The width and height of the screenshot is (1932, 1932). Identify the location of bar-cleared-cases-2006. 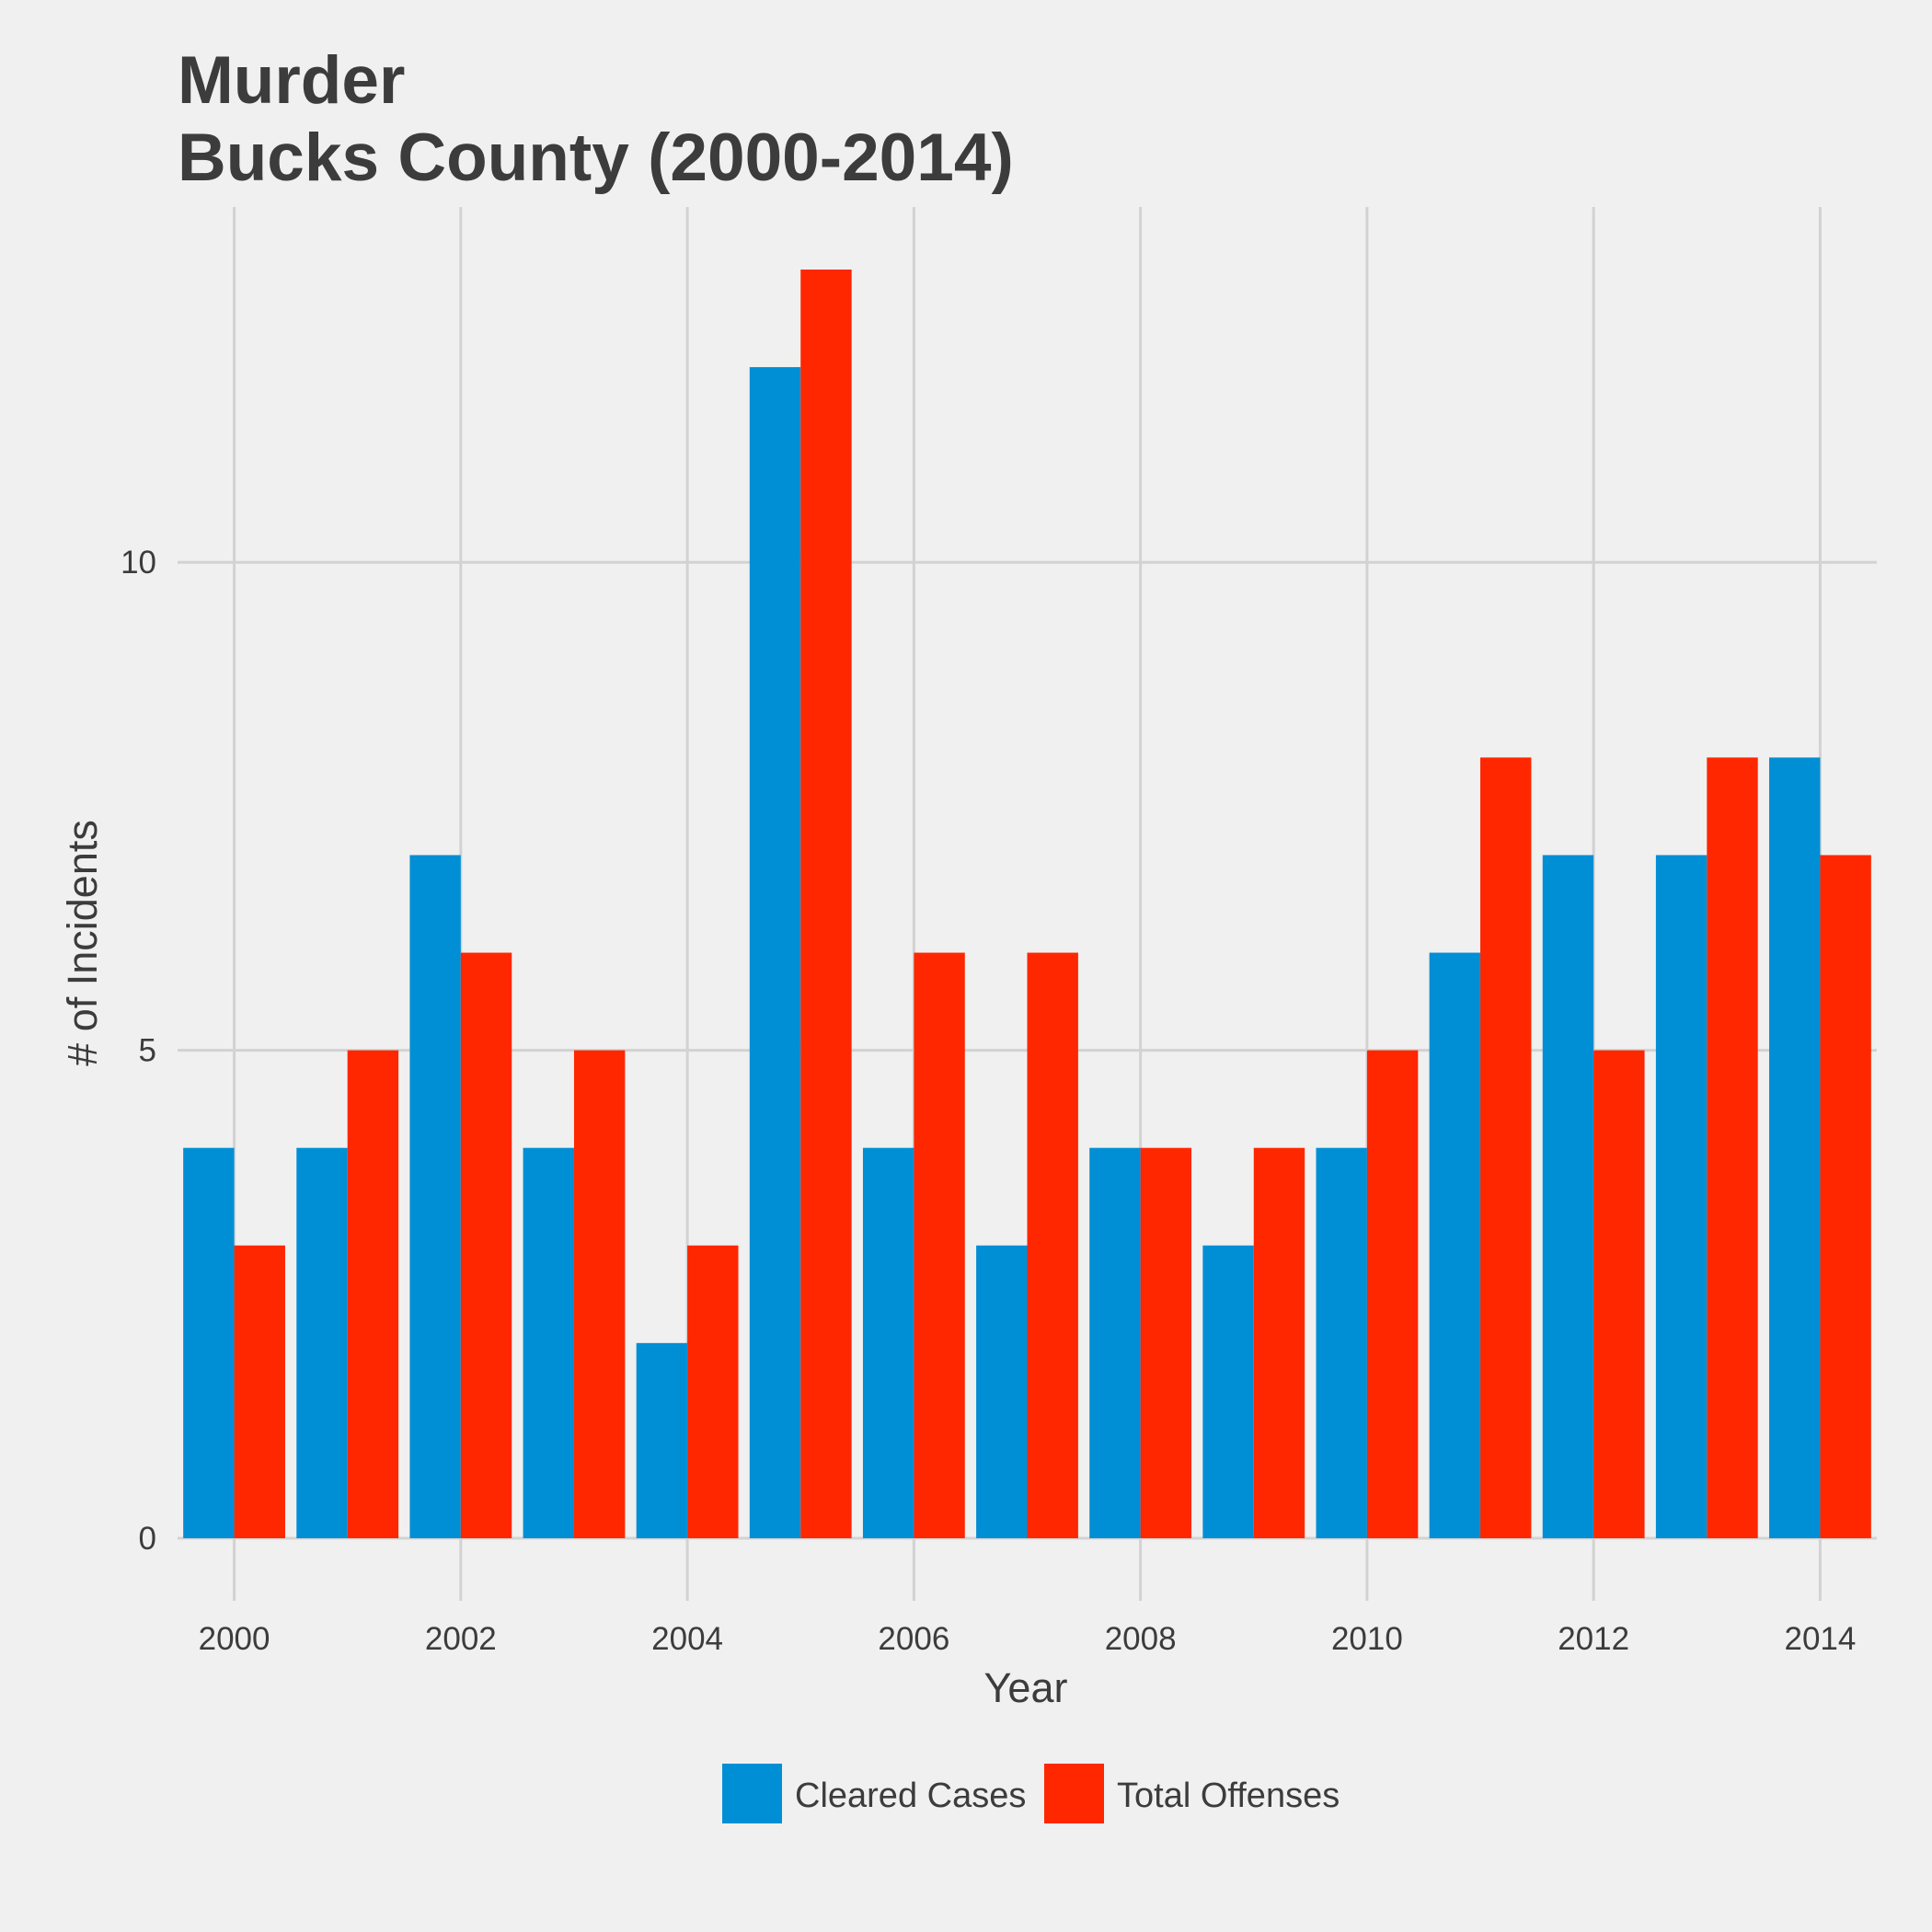
(888, 1342).